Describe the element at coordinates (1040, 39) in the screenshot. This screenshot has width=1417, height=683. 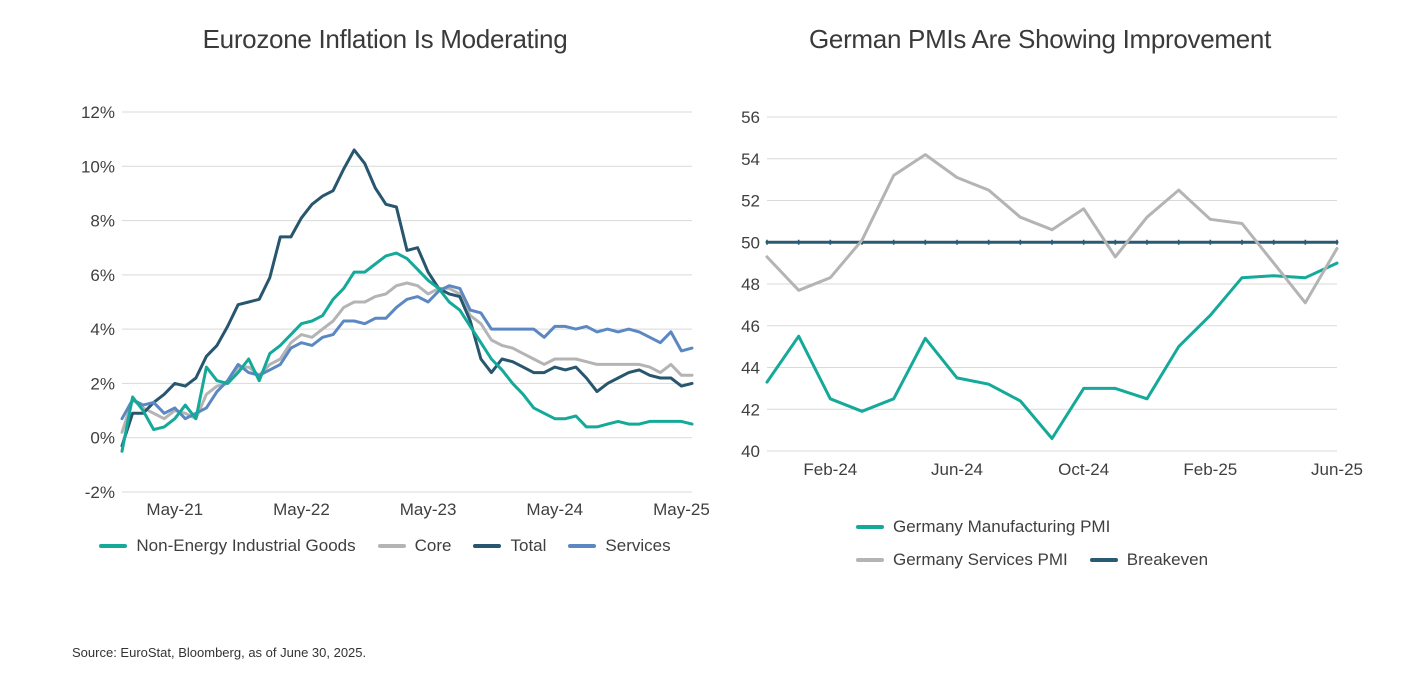
I see `right-chart-title: German PMIs Are Showing Improvement` at that location.